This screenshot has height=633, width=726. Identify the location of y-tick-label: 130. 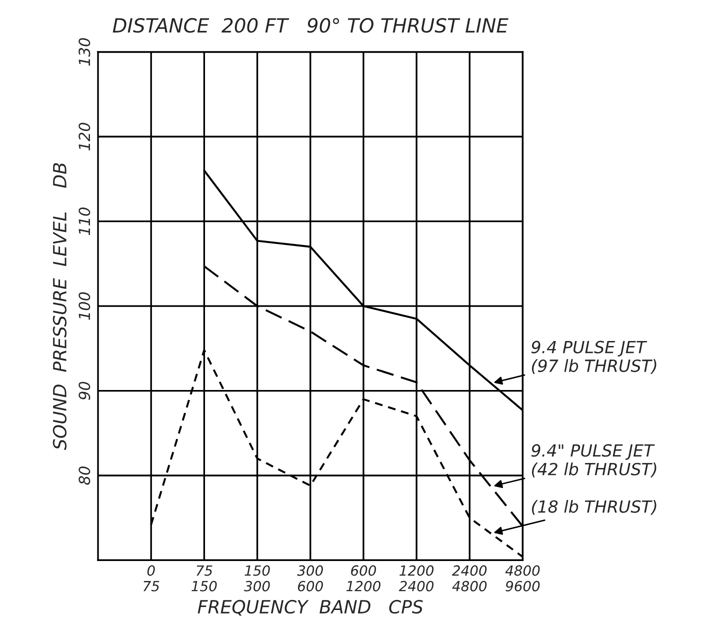
(84, 52).